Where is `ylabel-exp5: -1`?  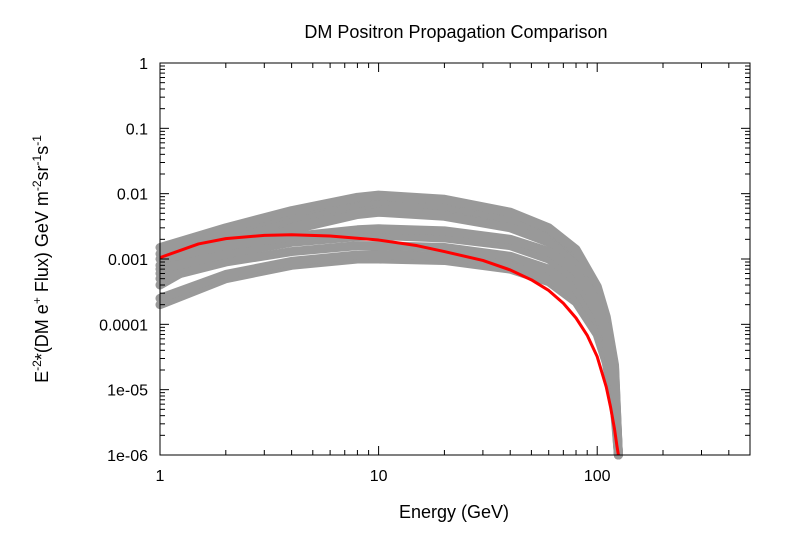 ylabel-exp5: -1 is located at coordinates (37, 140).